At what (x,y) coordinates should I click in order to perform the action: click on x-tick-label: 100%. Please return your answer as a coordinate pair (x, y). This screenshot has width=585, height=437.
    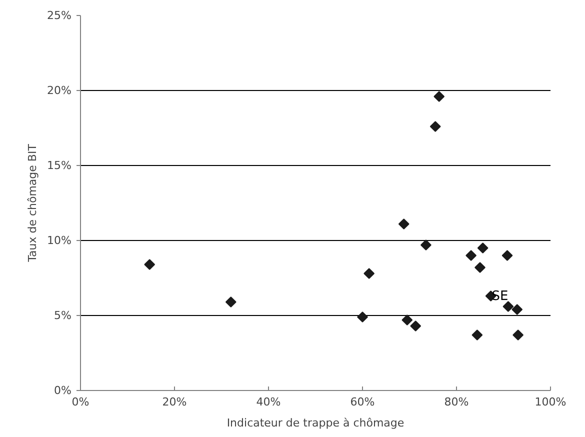
    Looking at the image, I should click on (550, 402).